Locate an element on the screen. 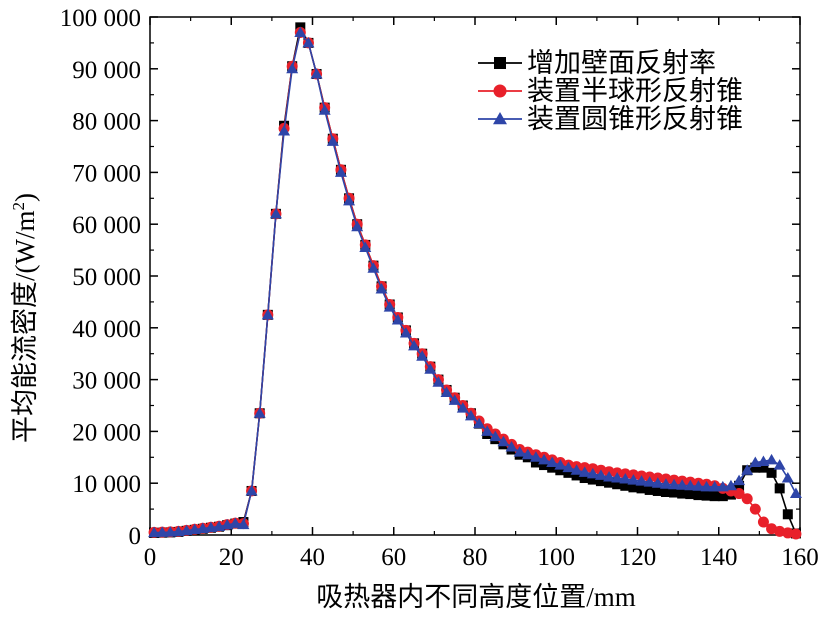 This screenshot has width=825, height=617. y-tick-label: 20 000 is located at coordinates (106, 432).